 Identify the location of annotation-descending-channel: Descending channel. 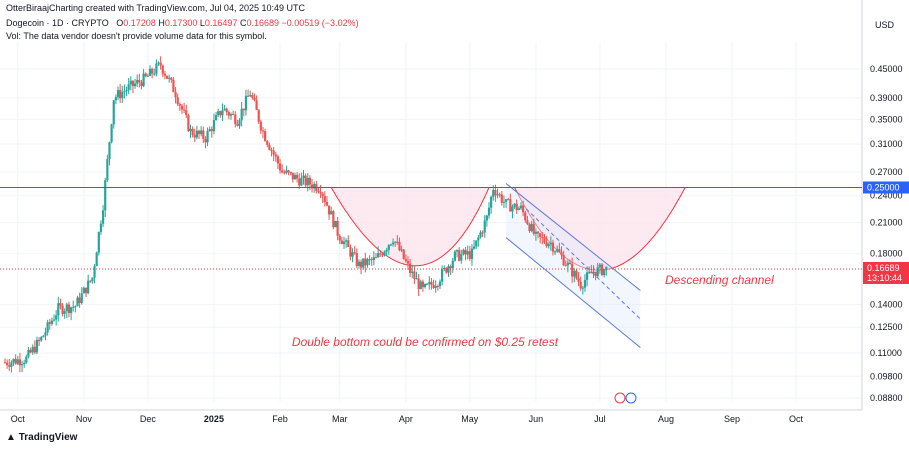
(719, 280).